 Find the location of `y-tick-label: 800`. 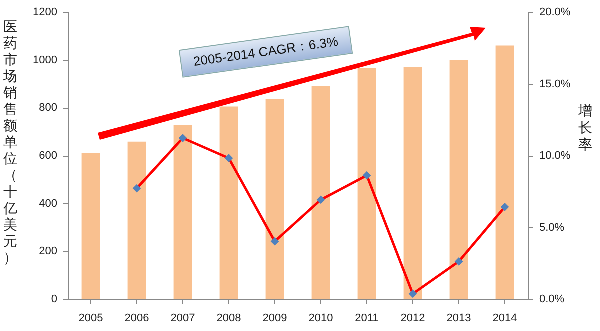

y-tick-label: 800 is located at coordinates (48, 108).